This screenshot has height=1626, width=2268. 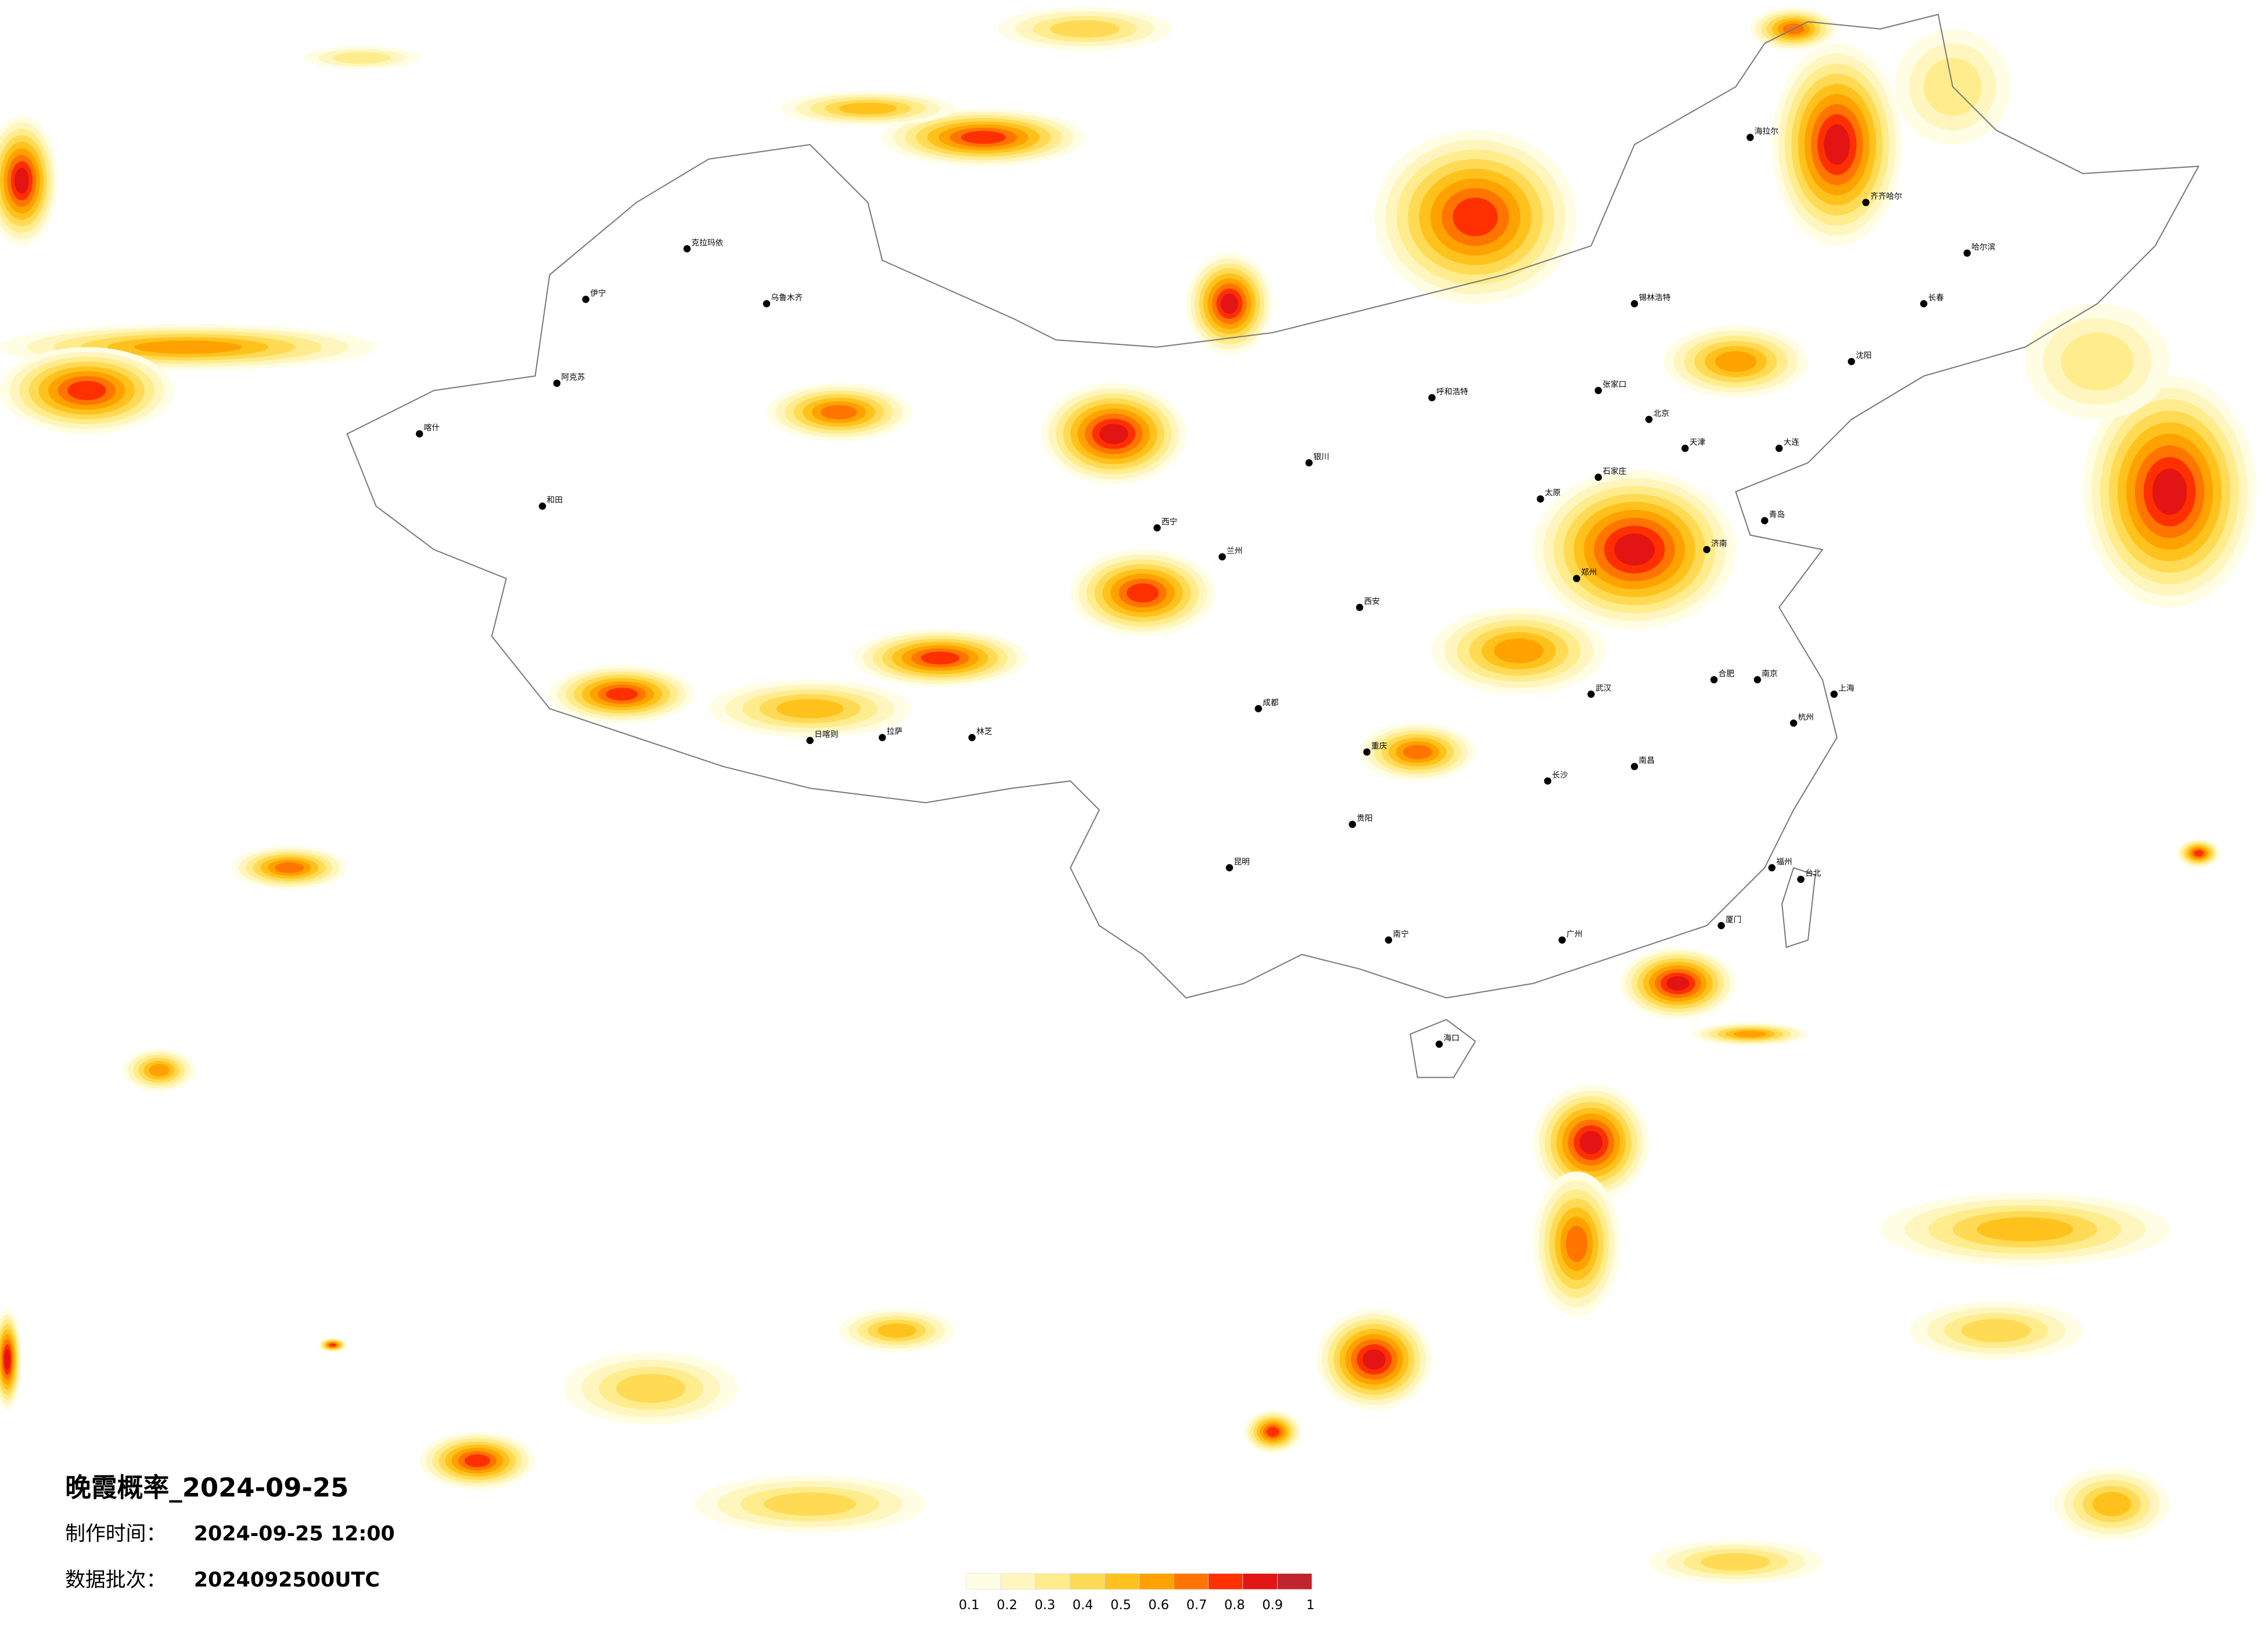 What do you see at coordinates (1846, 689) in the screenshot?
I see `city-label: 上海` at bounding box center [1846, 689].